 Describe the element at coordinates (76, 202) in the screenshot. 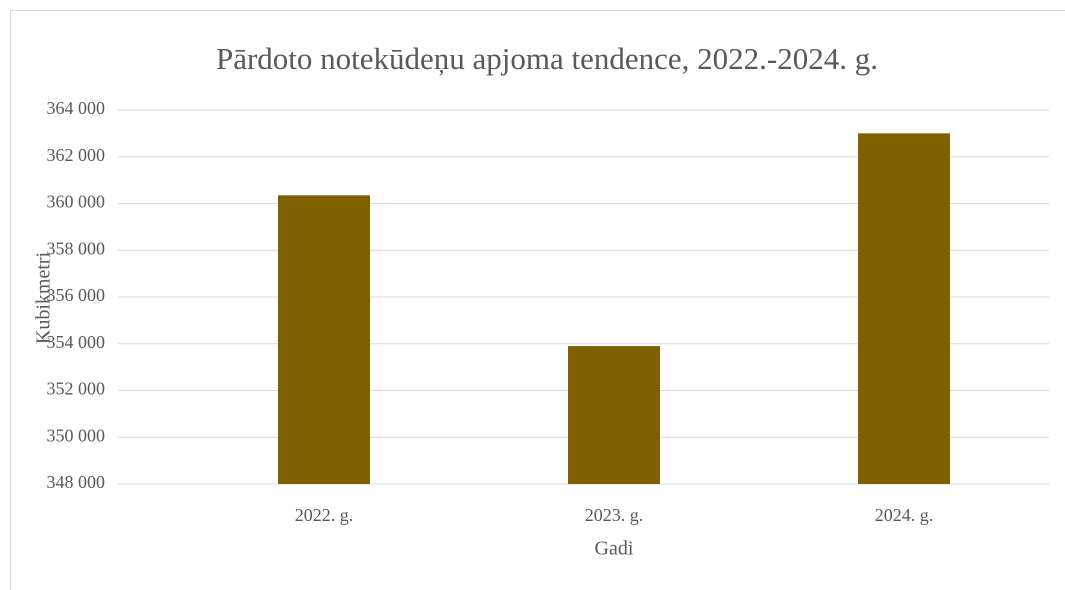

I see `y-tick-label: 360 000` at that location.